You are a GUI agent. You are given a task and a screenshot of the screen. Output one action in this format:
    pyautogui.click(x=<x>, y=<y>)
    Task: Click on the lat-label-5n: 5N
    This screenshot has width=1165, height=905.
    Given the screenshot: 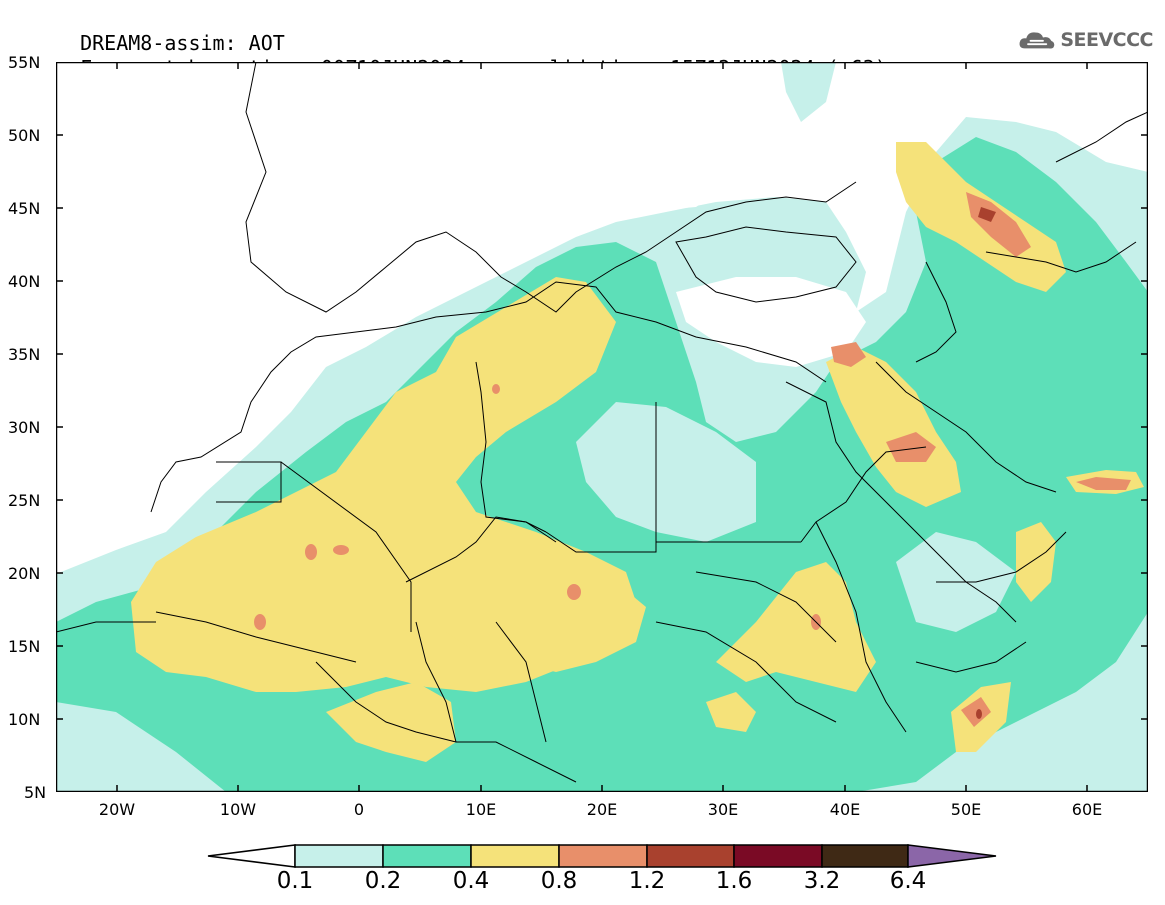 What is the action you would take?
    pyautogui.click(x=35, y=792)
    